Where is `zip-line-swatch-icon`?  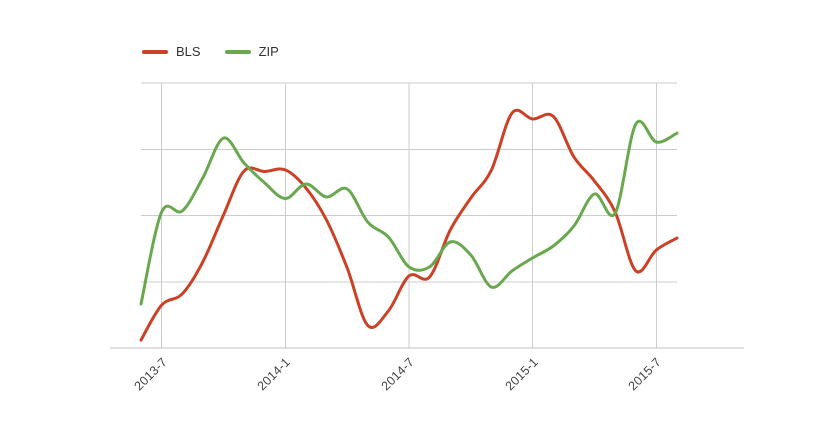 zip-line-swatch-icon is located at coordinates (237, 52).